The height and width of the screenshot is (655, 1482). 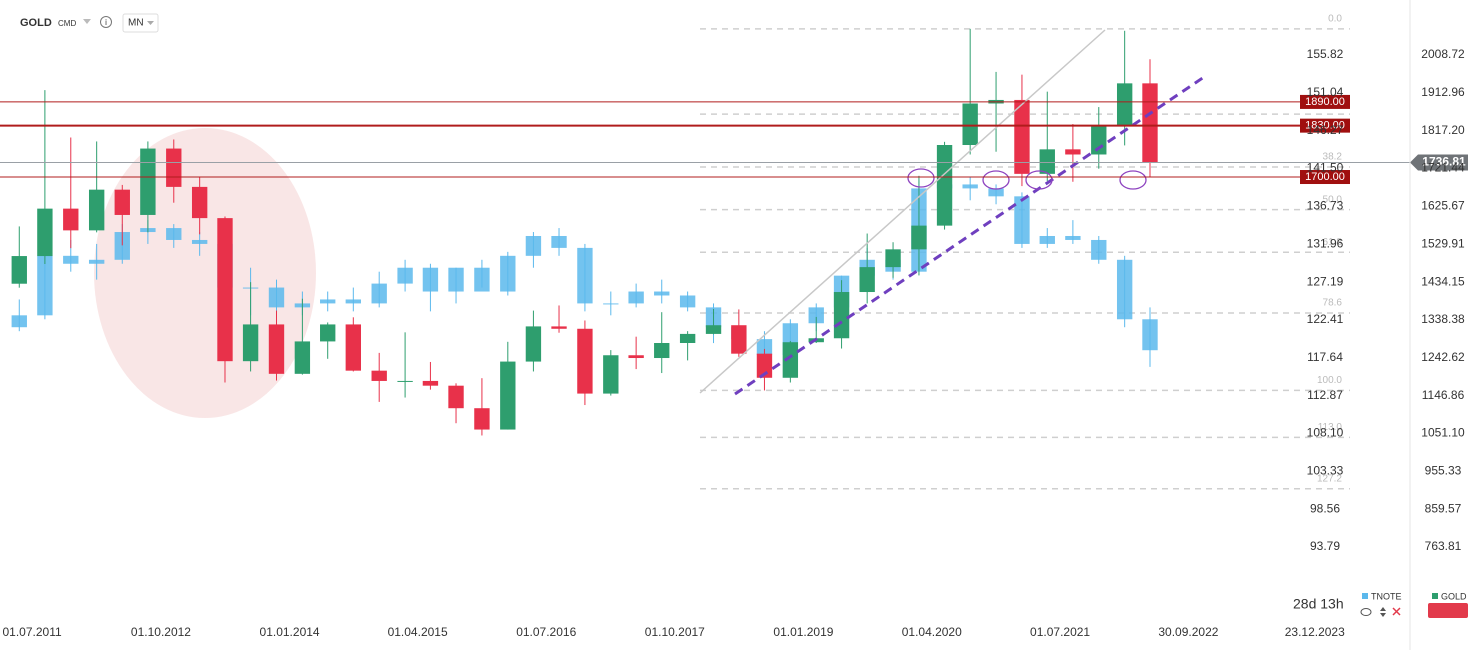 I want to click on price-level-label: 1890.00, so click(x=1325, y=102).